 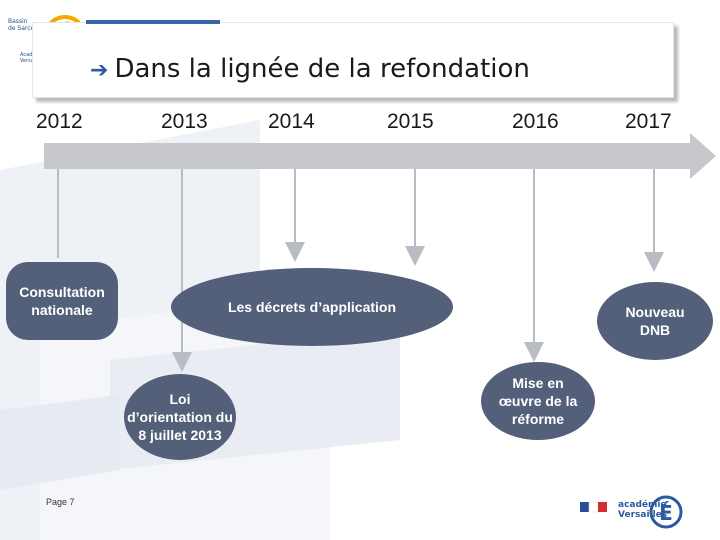 What do you see at coordinates (666, 513) in the screenshot?
I see `svg-text: É` at bounding box center [666, 513].